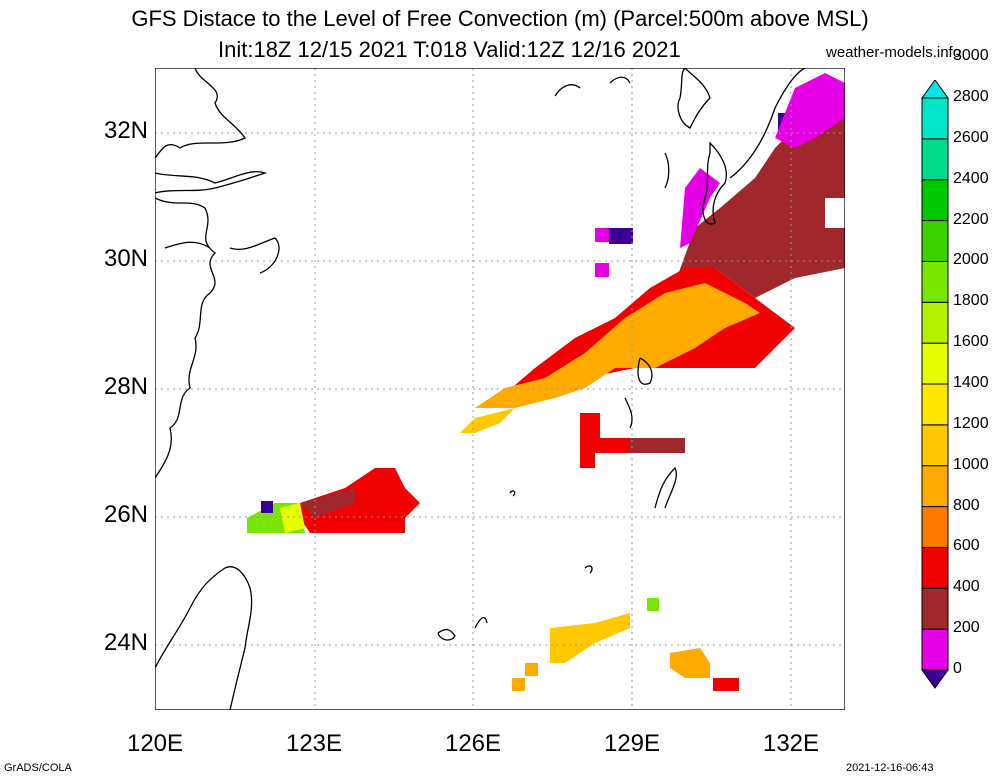 Image resolution: width=1000 pixels, height=779 pixels. I want to click on lfc-field-se-red, so click(726, 684).